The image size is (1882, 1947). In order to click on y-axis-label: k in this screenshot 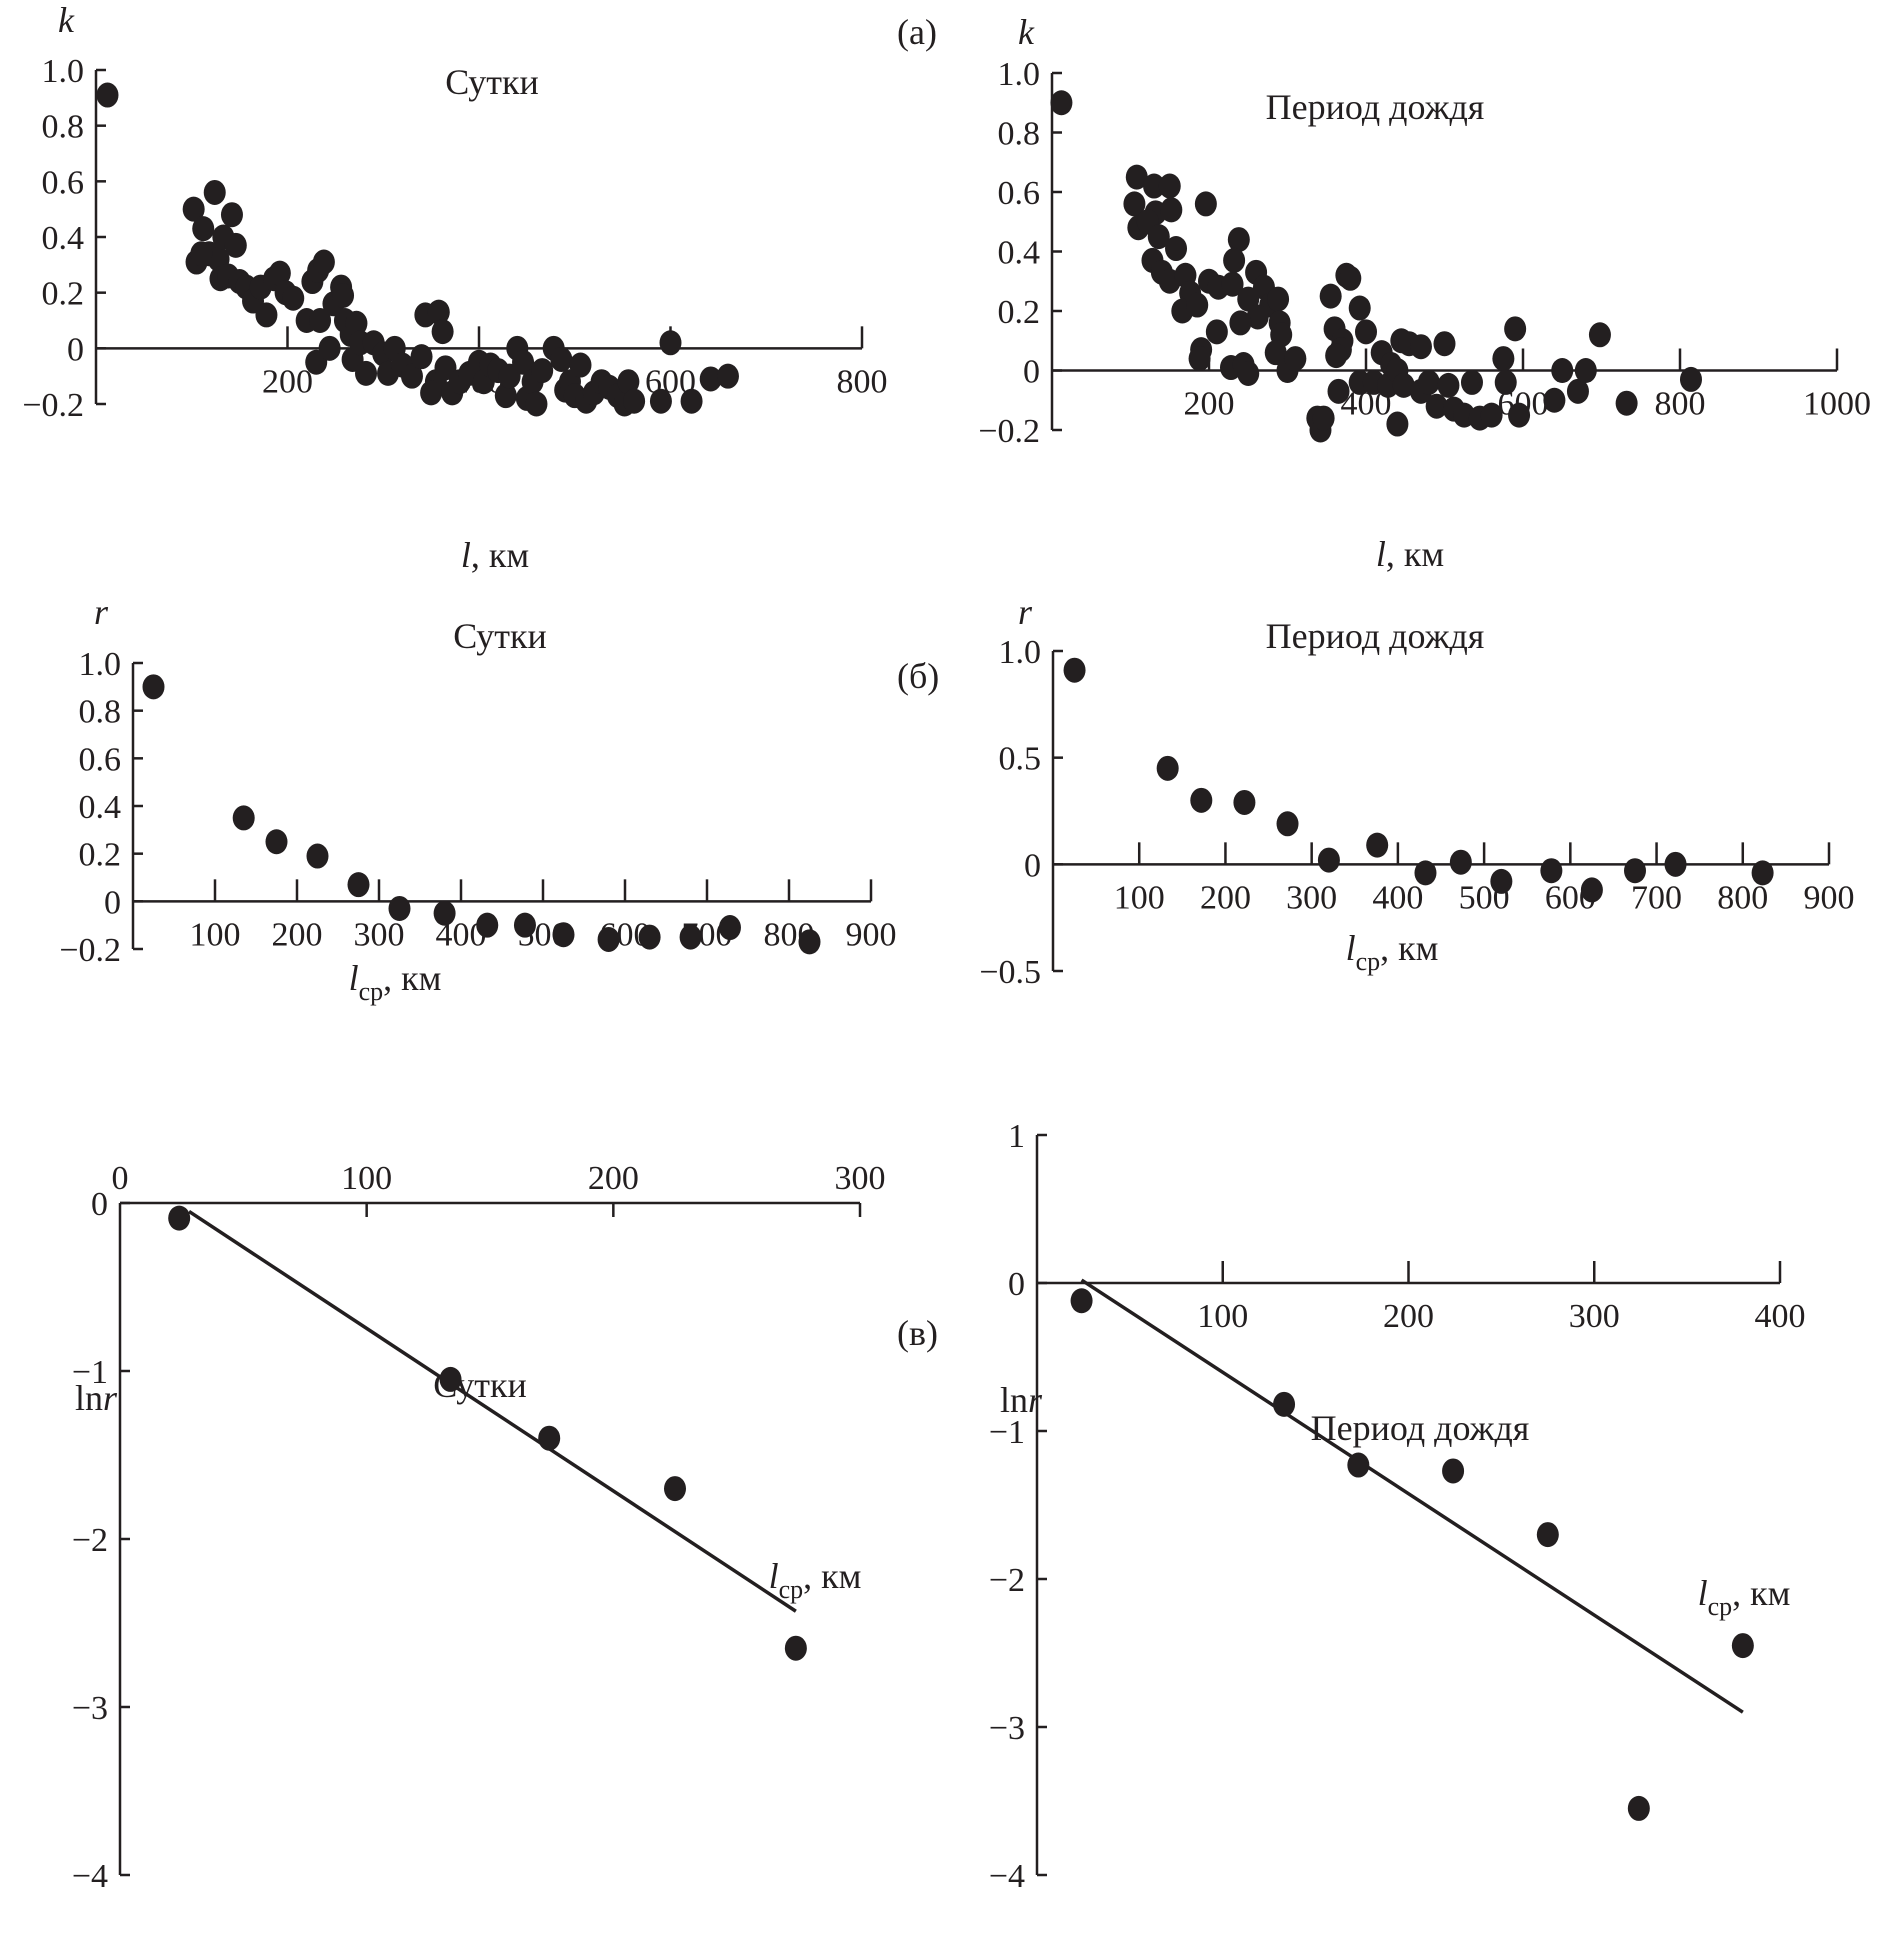, I will do `click(66, 20)`.